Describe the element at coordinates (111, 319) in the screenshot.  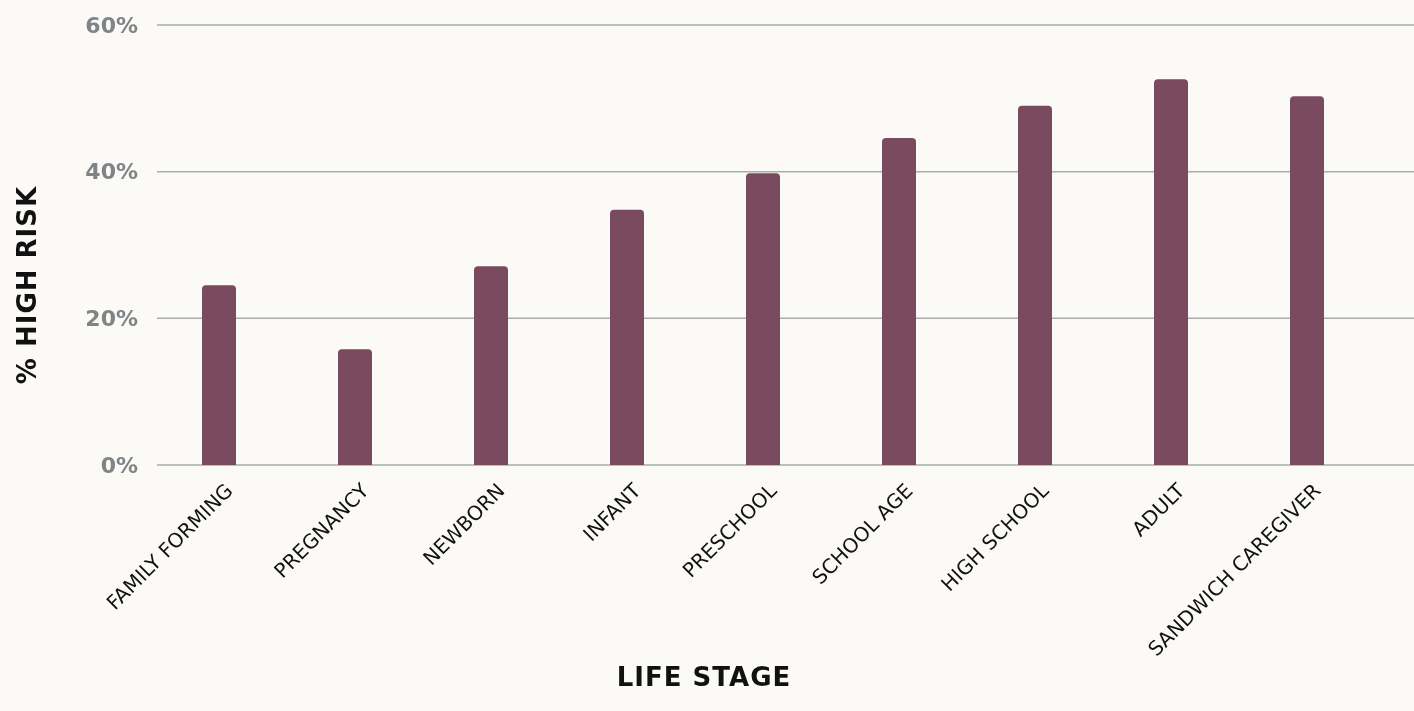
I see `y-tick-label: 20%` at that location.